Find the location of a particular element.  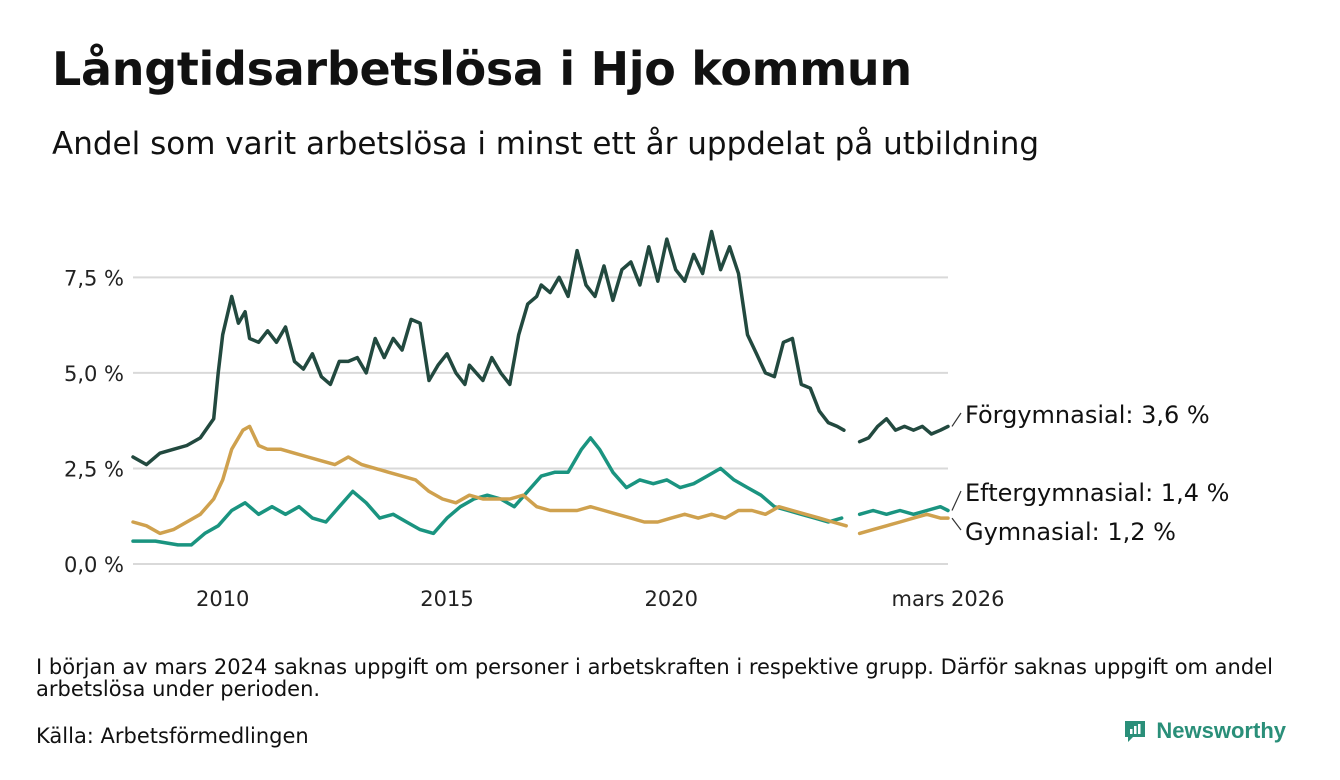

end-label-gymnasial: Gymnasial: 1,2 % is located at coordinates (1070, 532).